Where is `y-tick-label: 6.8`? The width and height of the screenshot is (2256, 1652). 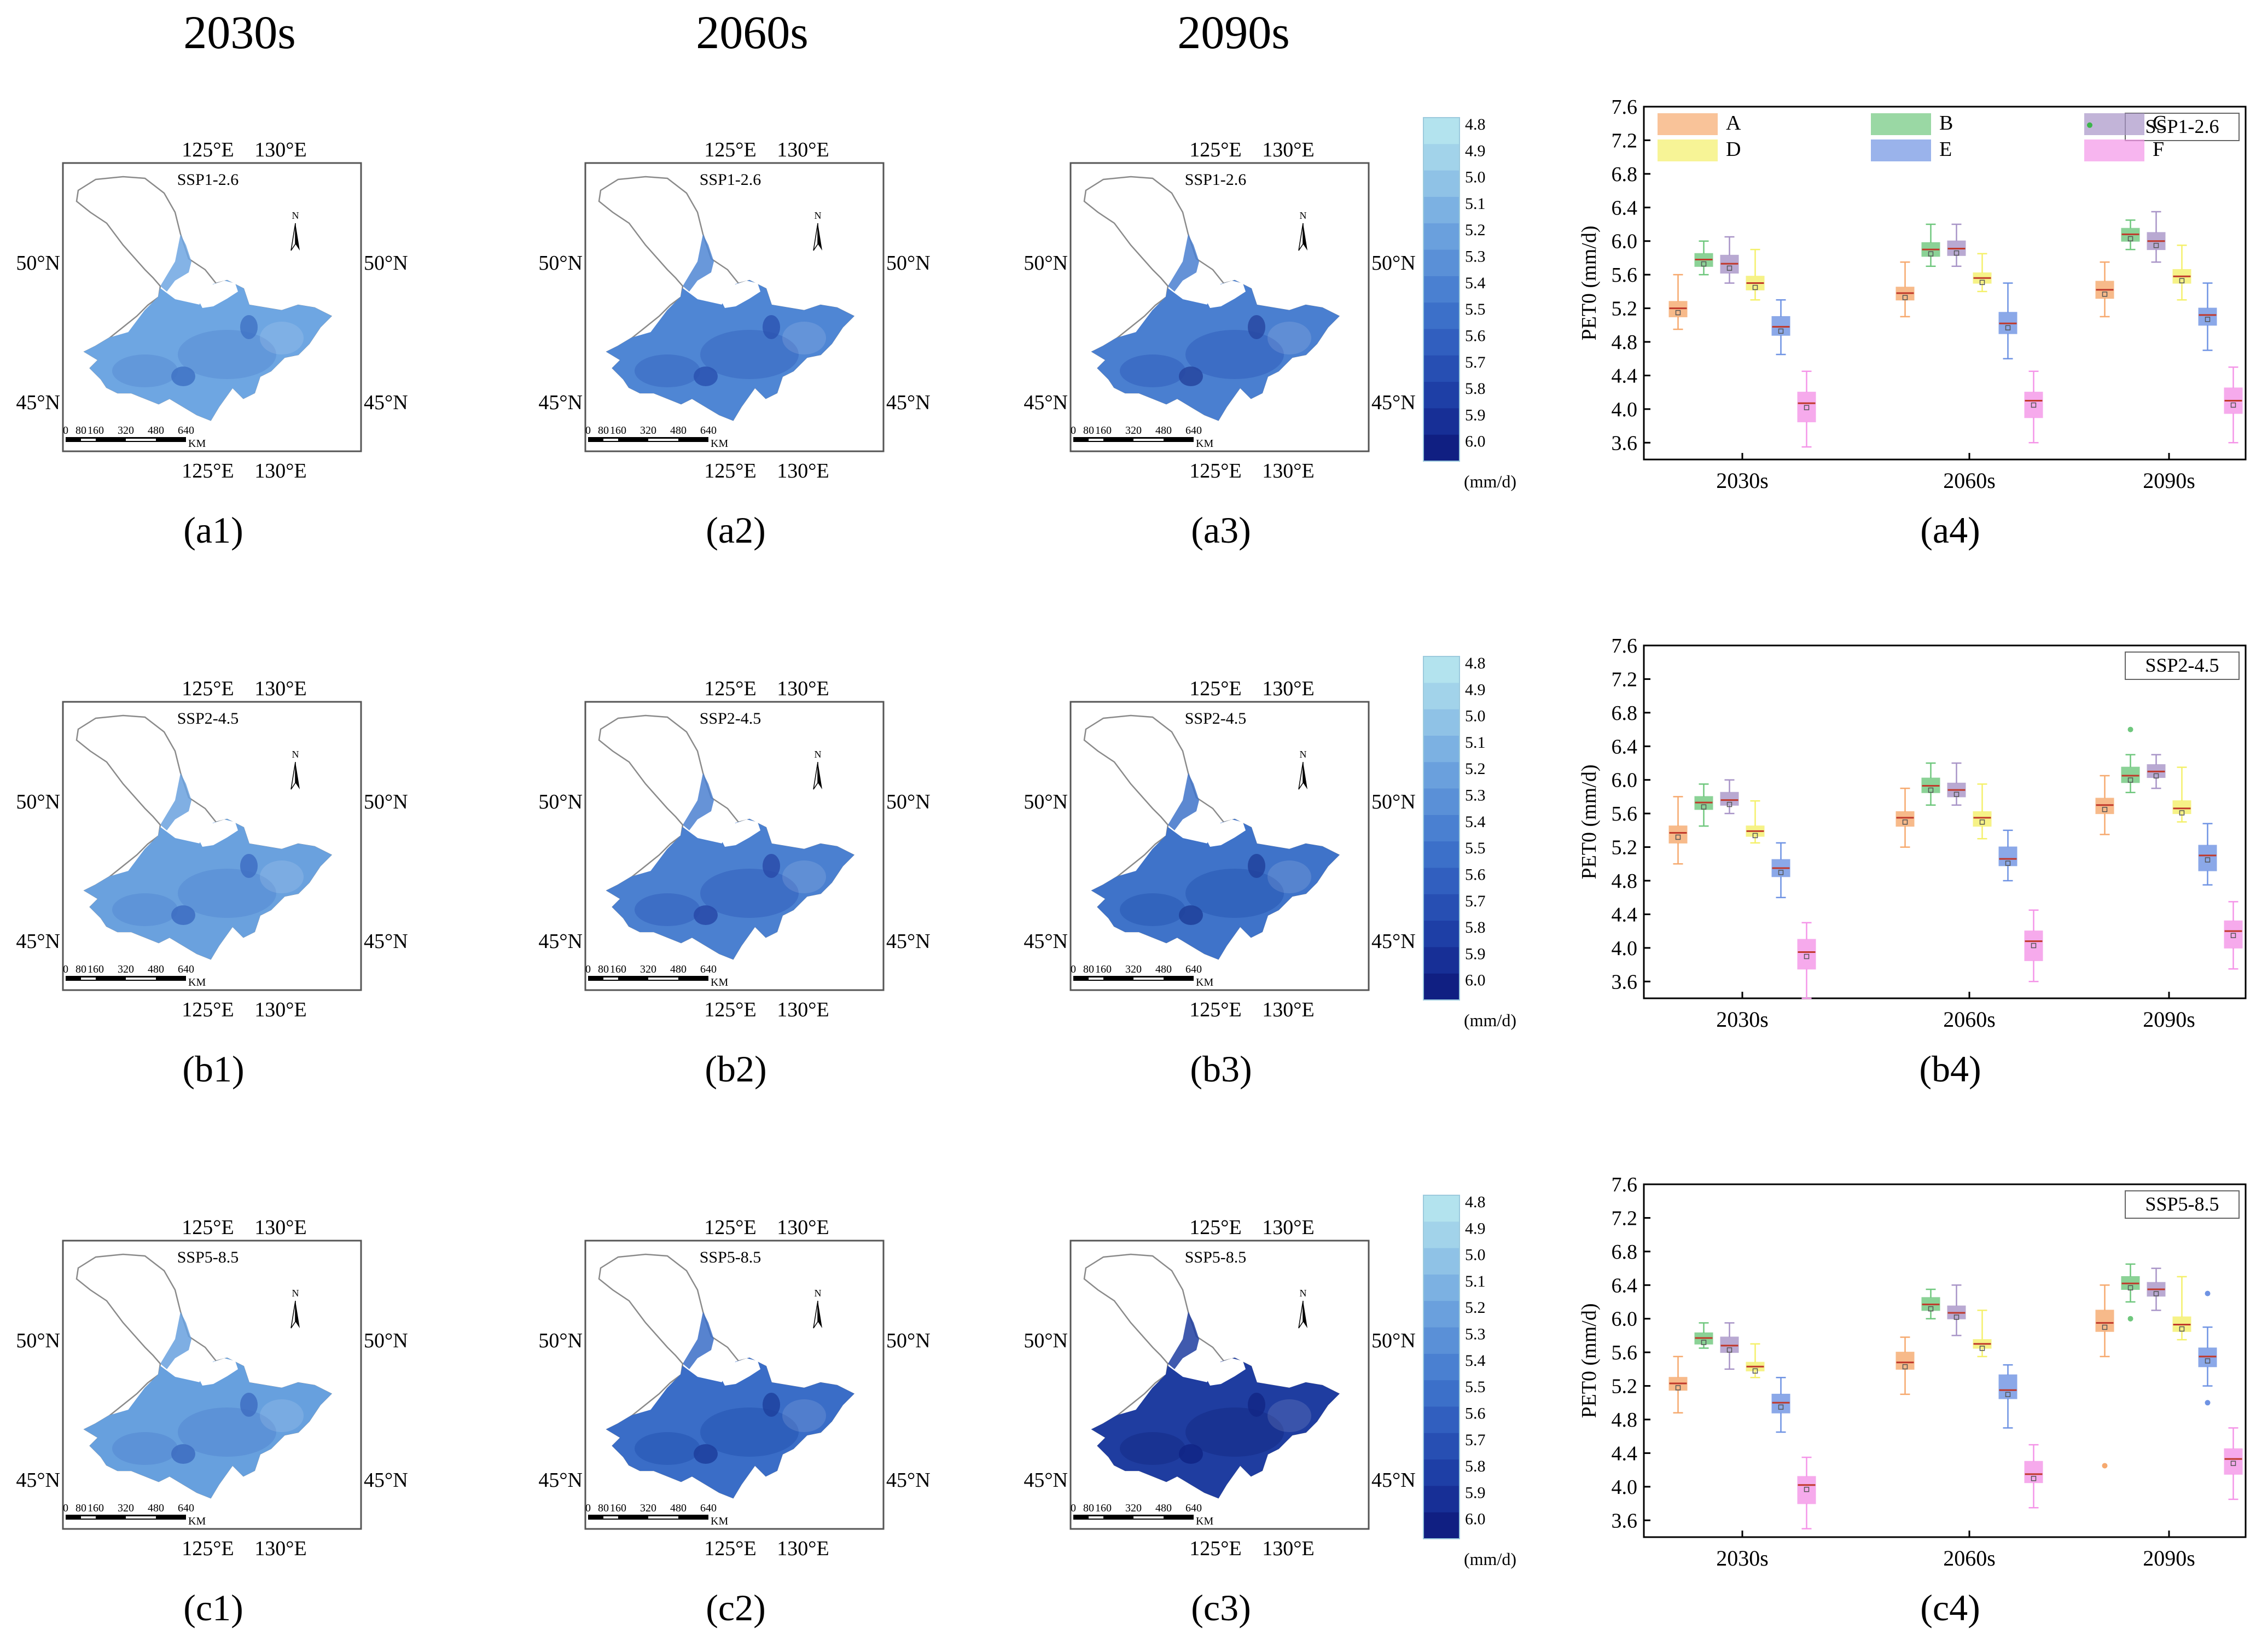
y-tick-label: 6.8 is located at coordinates (1625, 175).